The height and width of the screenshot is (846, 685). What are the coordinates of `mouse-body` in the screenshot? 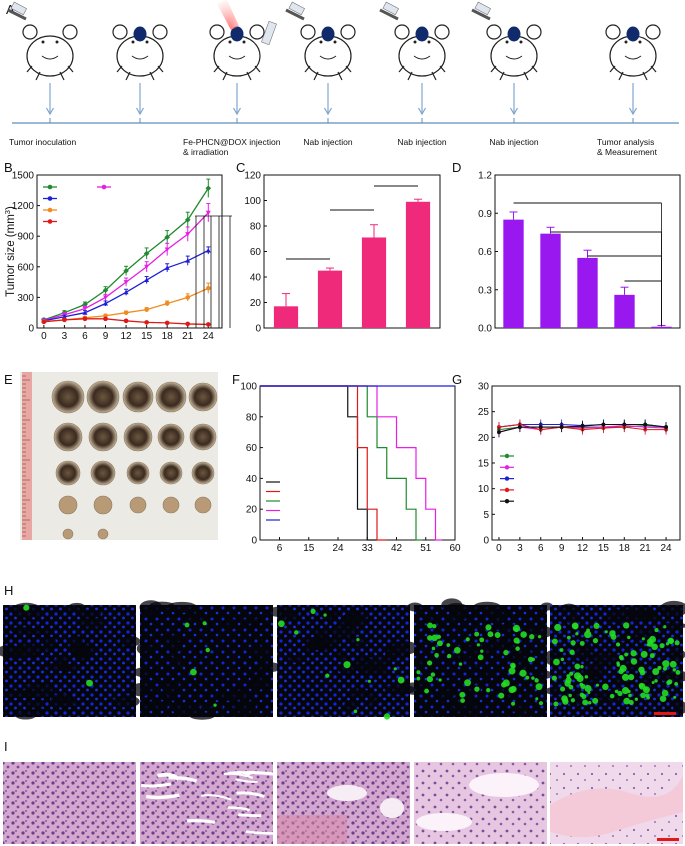 It's located at (140, 56).